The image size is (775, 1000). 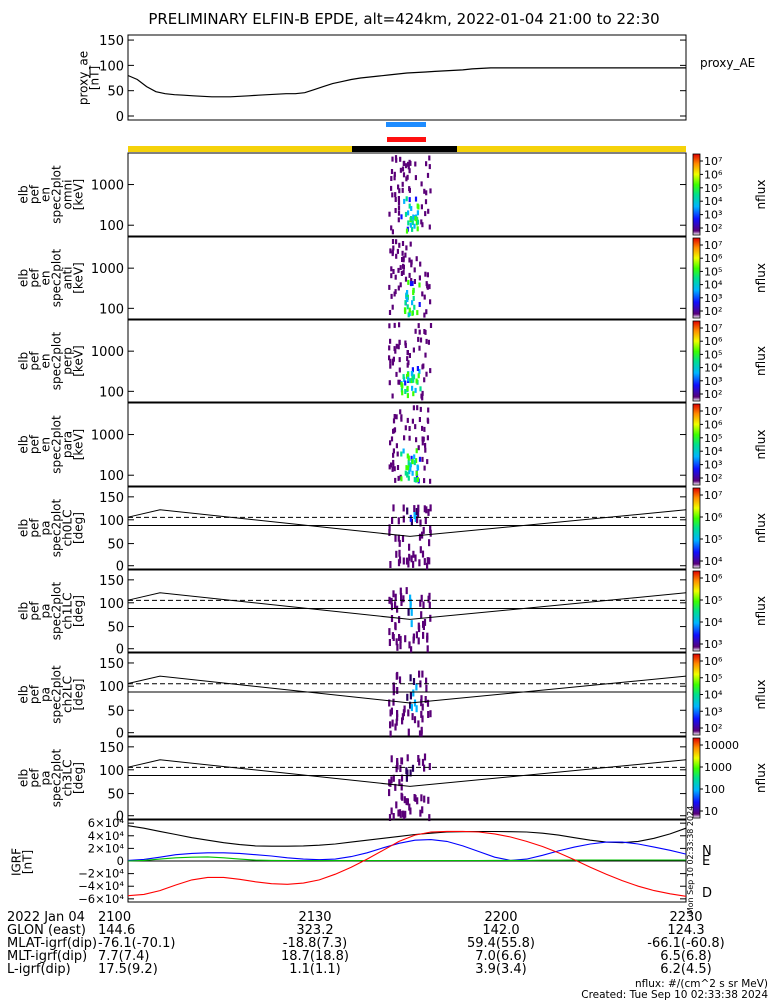 I want to click on spec-panel-frame, so click(x=407, y=194).